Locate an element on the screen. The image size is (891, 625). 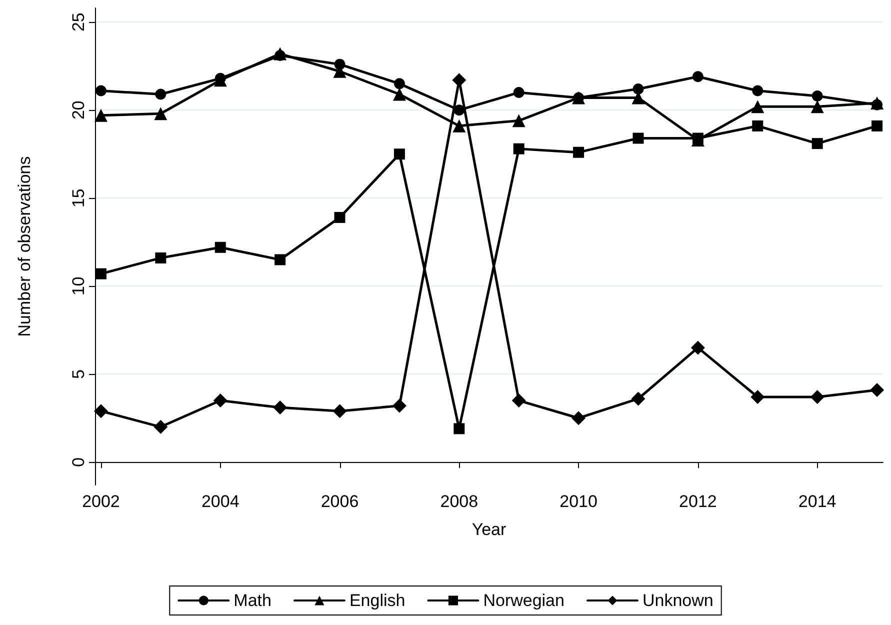
y-tick-label: 15 is located at coordinates (78, 198).